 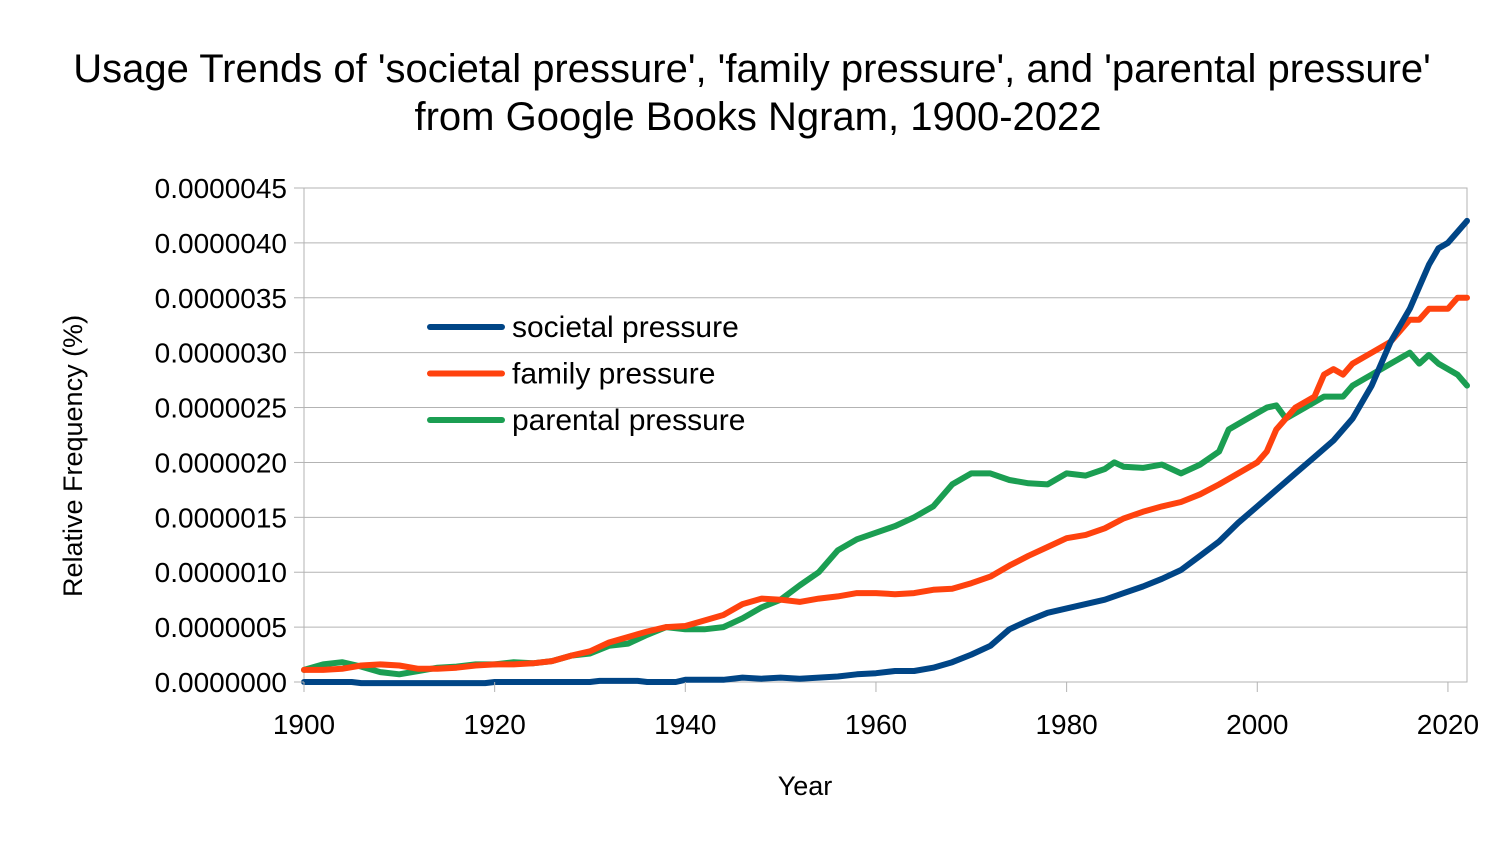 I want to click on y-tick-label: 0.0000030, so click(x=221, y=353).